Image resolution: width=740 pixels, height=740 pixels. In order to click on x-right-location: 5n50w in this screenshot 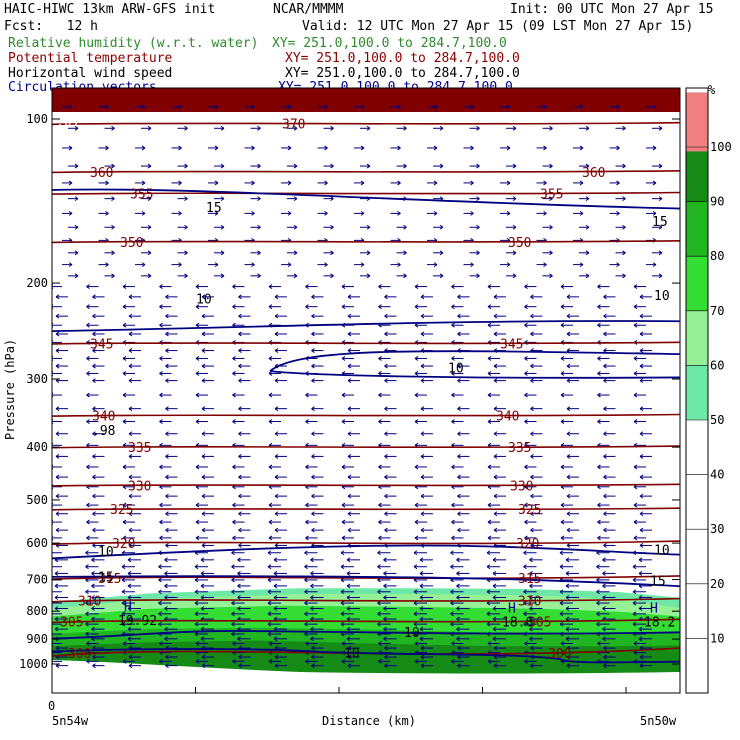, I will do `click(658, 721)`.